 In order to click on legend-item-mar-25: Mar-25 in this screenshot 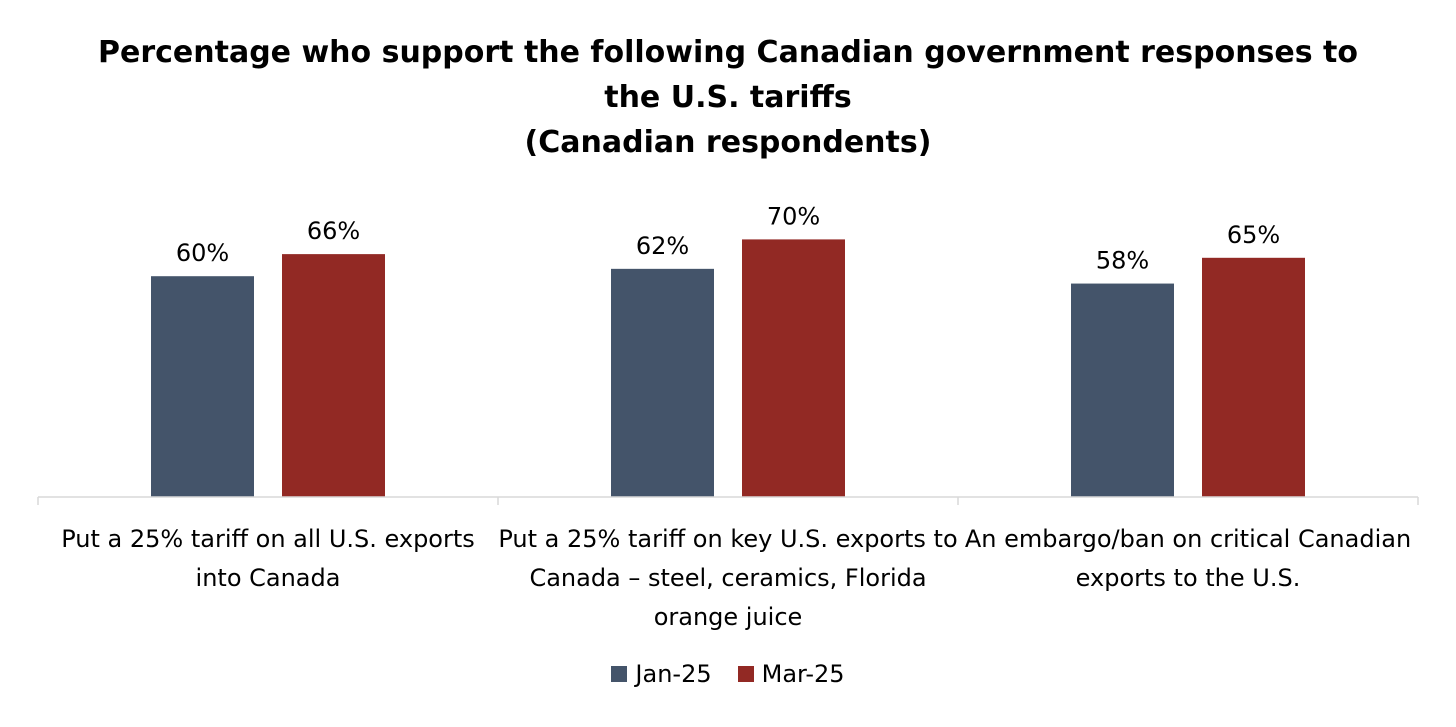, I will do `click(791, 674)`.